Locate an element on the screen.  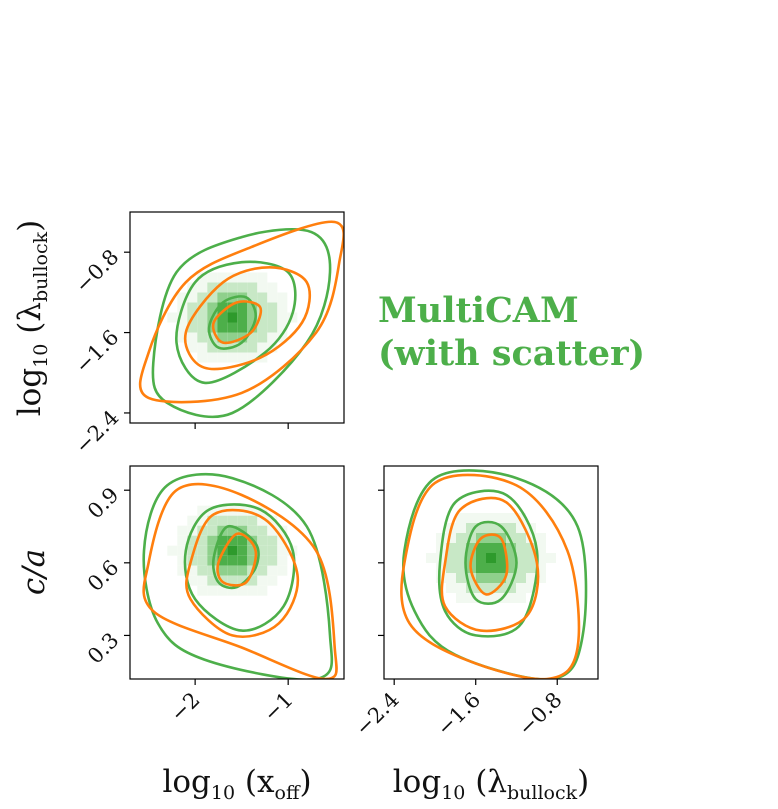
xlabel-xoff: log10 (xoff) is located at coordinates (236, 784).